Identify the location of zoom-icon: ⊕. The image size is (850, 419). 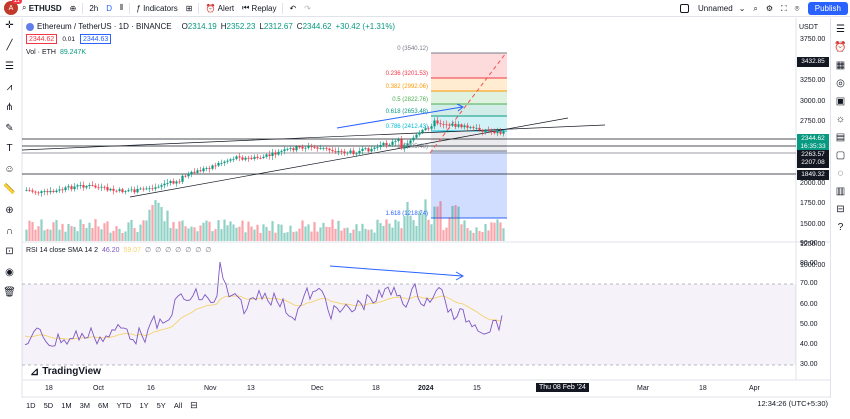
(9, 210).